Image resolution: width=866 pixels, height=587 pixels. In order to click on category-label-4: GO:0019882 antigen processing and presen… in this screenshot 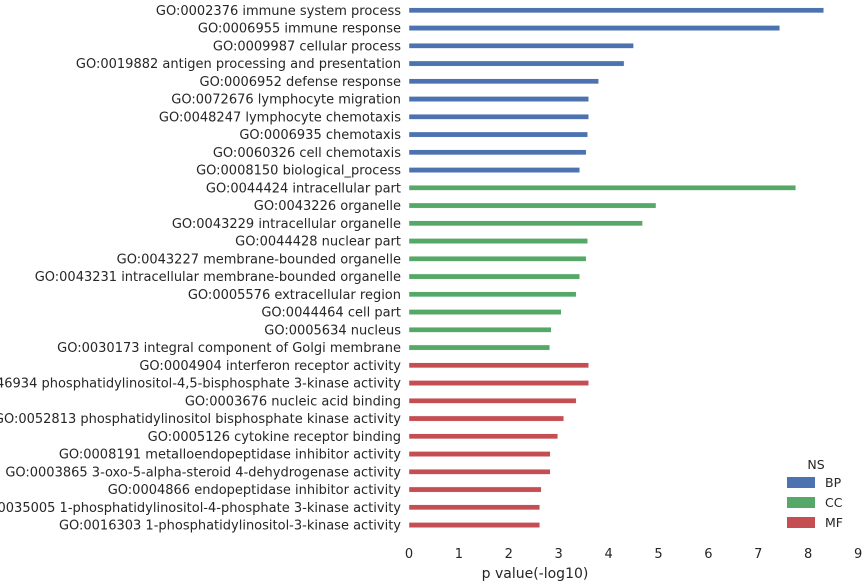, I will do `click(238, 64)`.